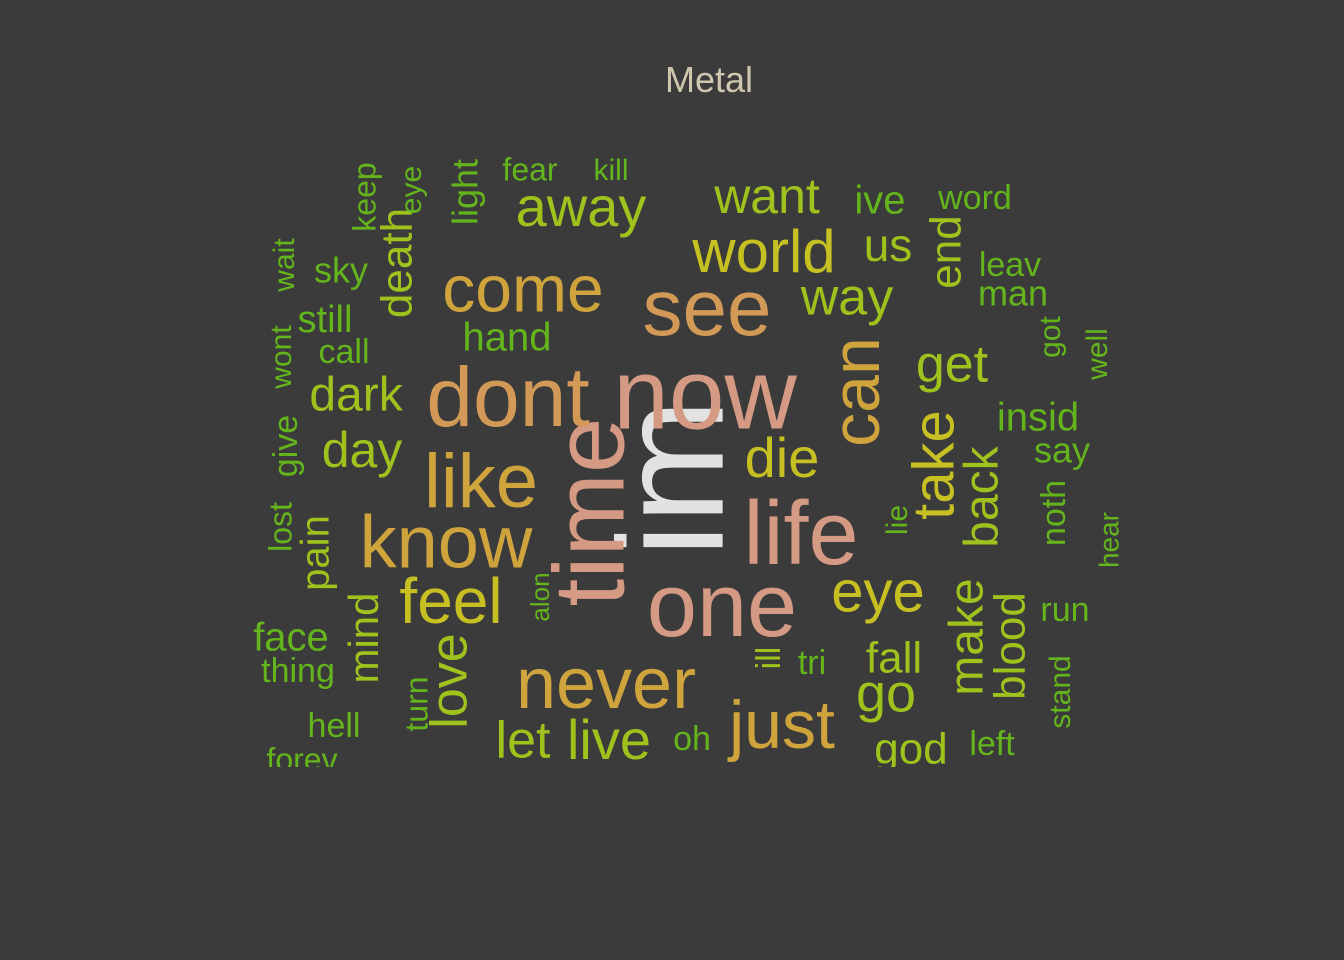 The image size is (1344, 960). What do you see at coordinates (589, 512) in the screenshot?
I see `word-time: time` at bounding box center [589, 512].